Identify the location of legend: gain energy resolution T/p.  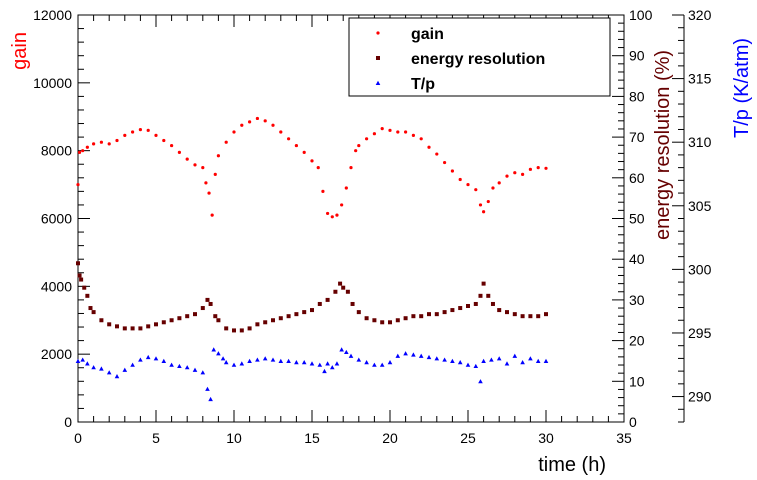
(479, 57).